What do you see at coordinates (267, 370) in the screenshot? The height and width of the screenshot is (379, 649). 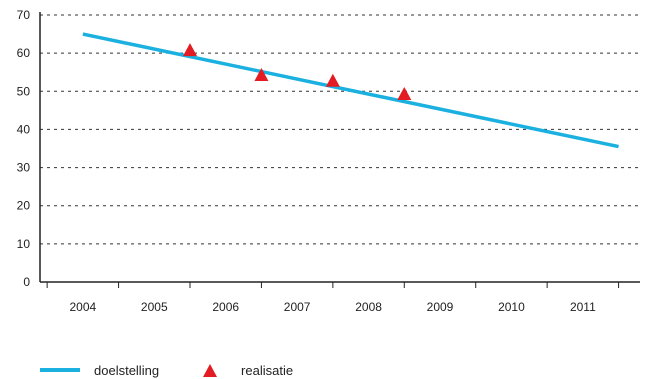 I see `legend-label-realisatie: realisatie` at bounding box center [267, 370].